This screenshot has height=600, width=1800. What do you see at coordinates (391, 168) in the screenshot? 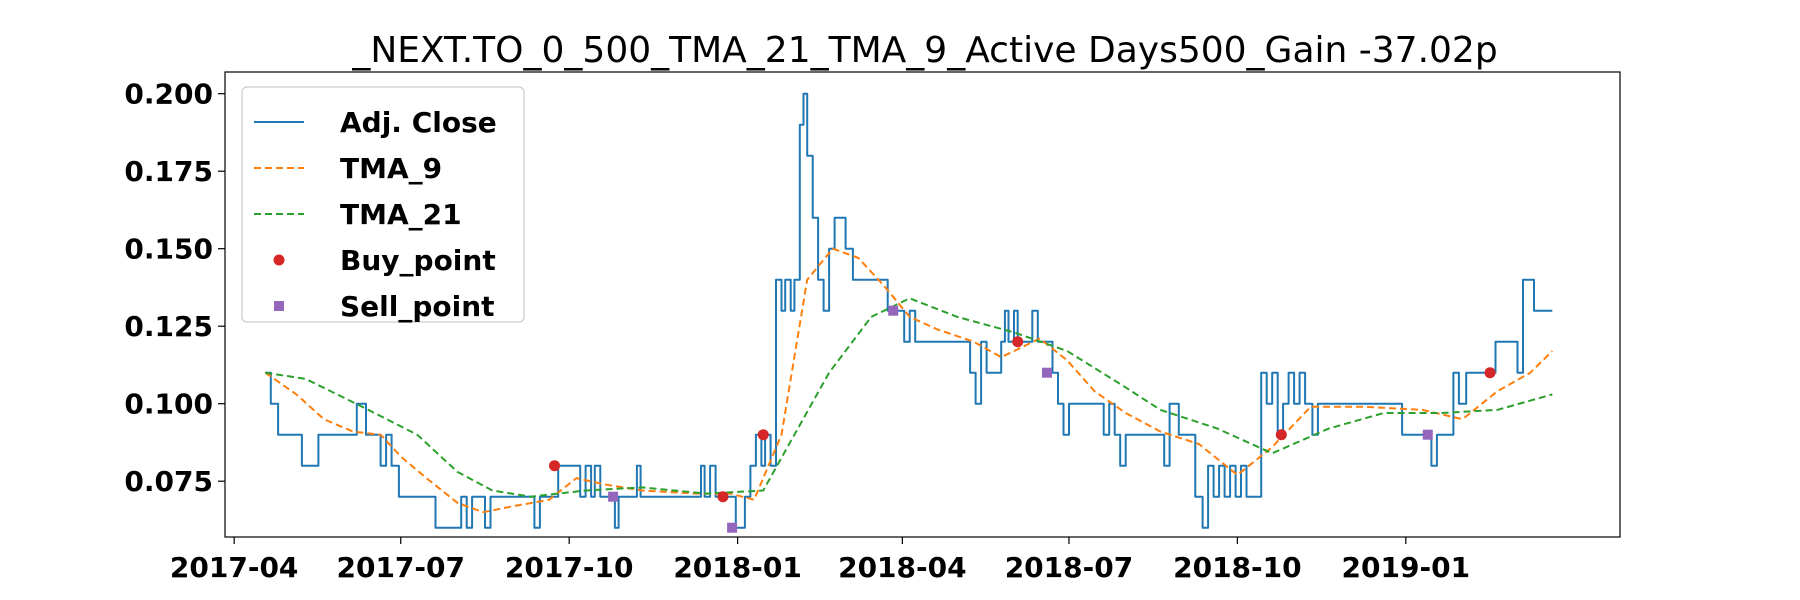
I see `legend-label-tma-9: TMA_9` at bounding box center [391, 168].